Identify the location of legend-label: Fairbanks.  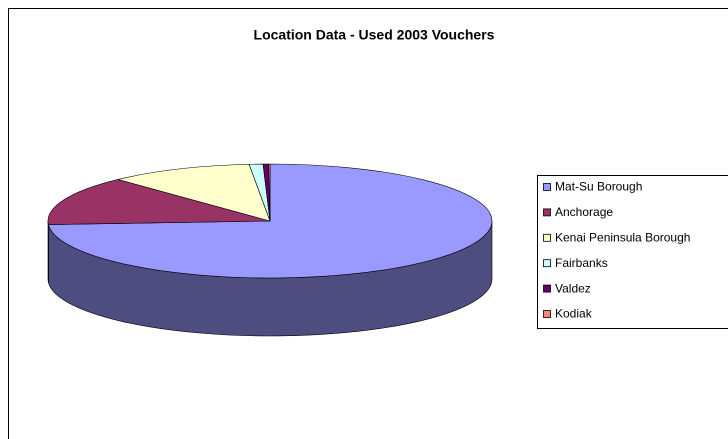
(581, 263).